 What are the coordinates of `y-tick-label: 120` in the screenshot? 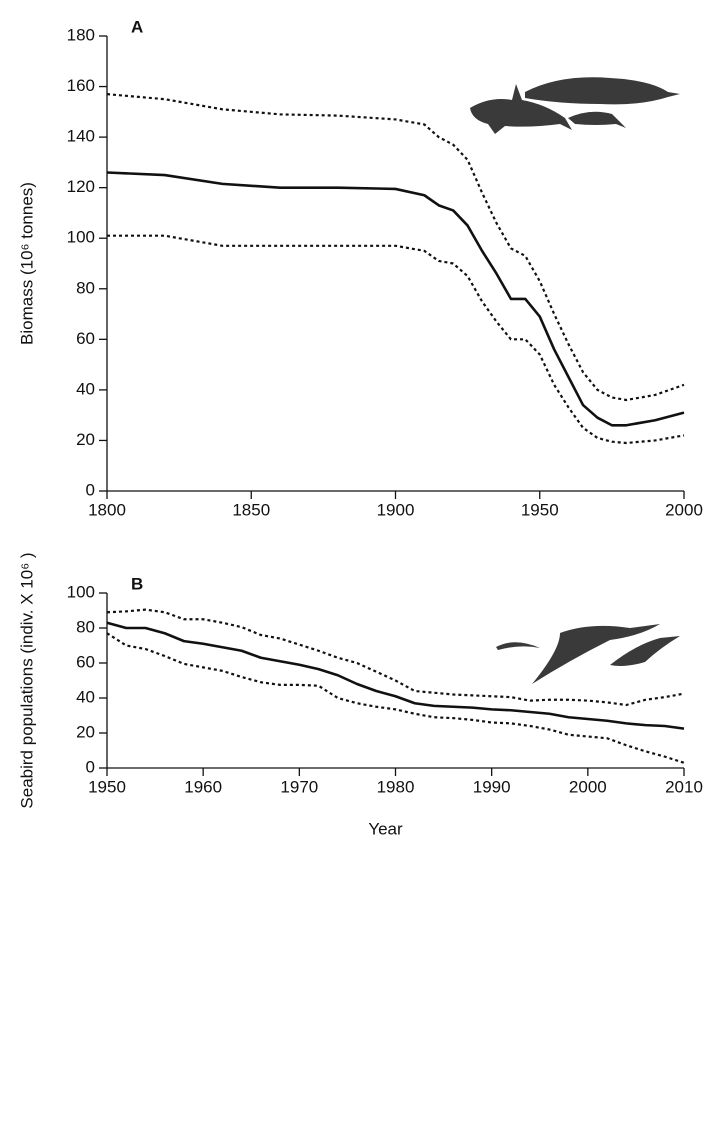 It's located at (81, 186).